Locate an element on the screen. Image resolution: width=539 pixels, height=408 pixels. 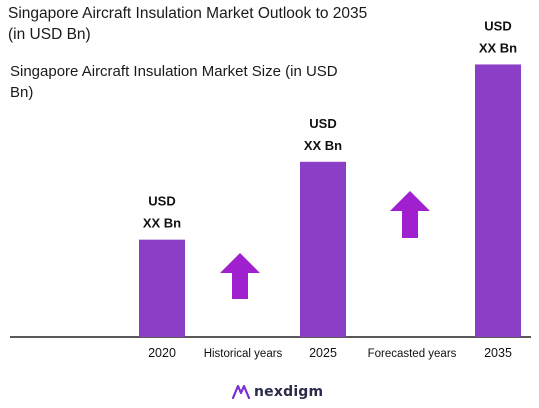
bar-2025 is located at coordinates (323, 249).